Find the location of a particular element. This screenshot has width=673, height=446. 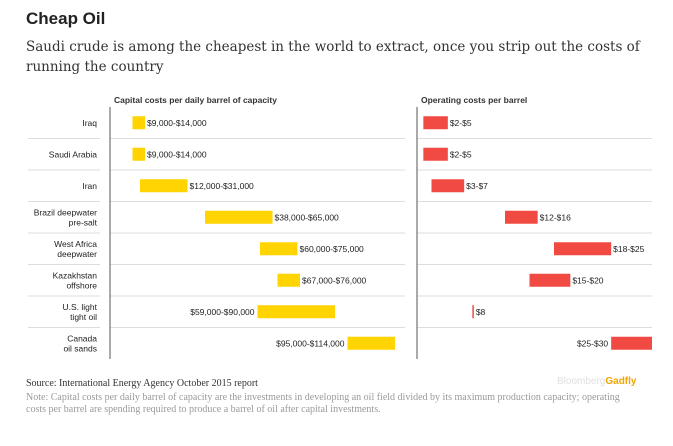

category-label: Iraq is located at coordinates (89, 123).